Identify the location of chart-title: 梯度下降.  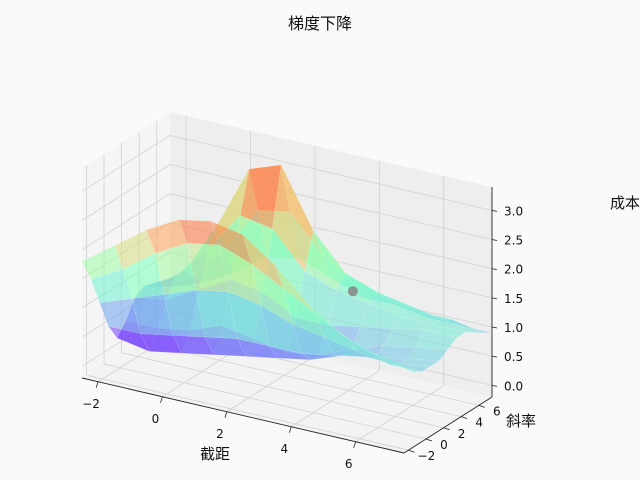
(320, 23).